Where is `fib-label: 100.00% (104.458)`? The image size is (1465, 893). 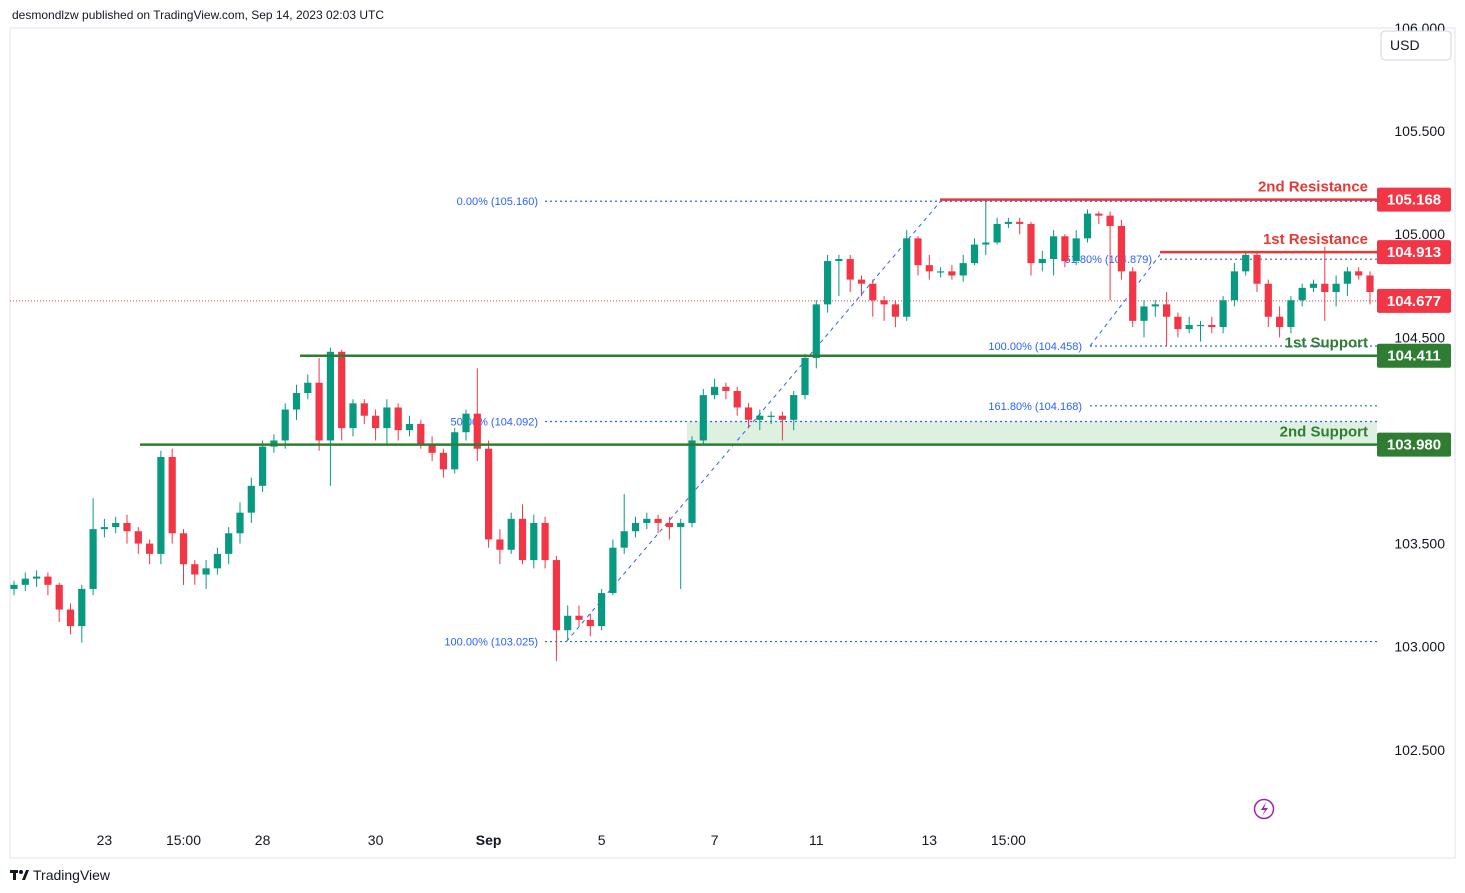
fib-label: 100.00% (104.458) is located at coordinates (1035, 347).